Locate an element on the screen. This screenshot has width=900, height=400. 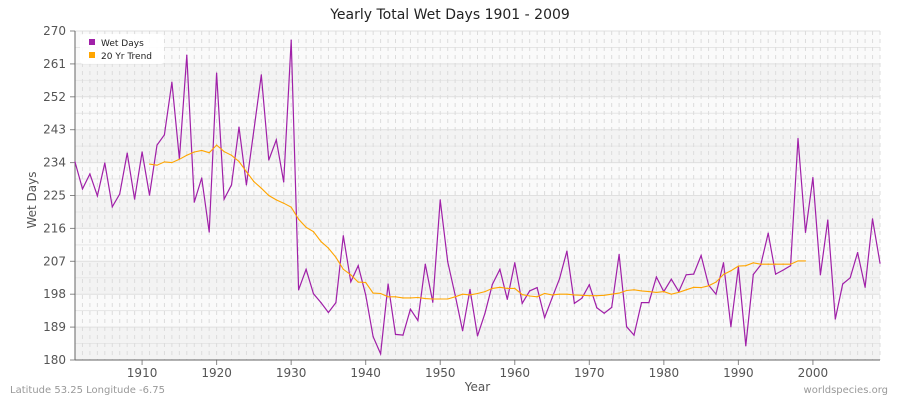
legend-box is located at coordinates (122, 49).